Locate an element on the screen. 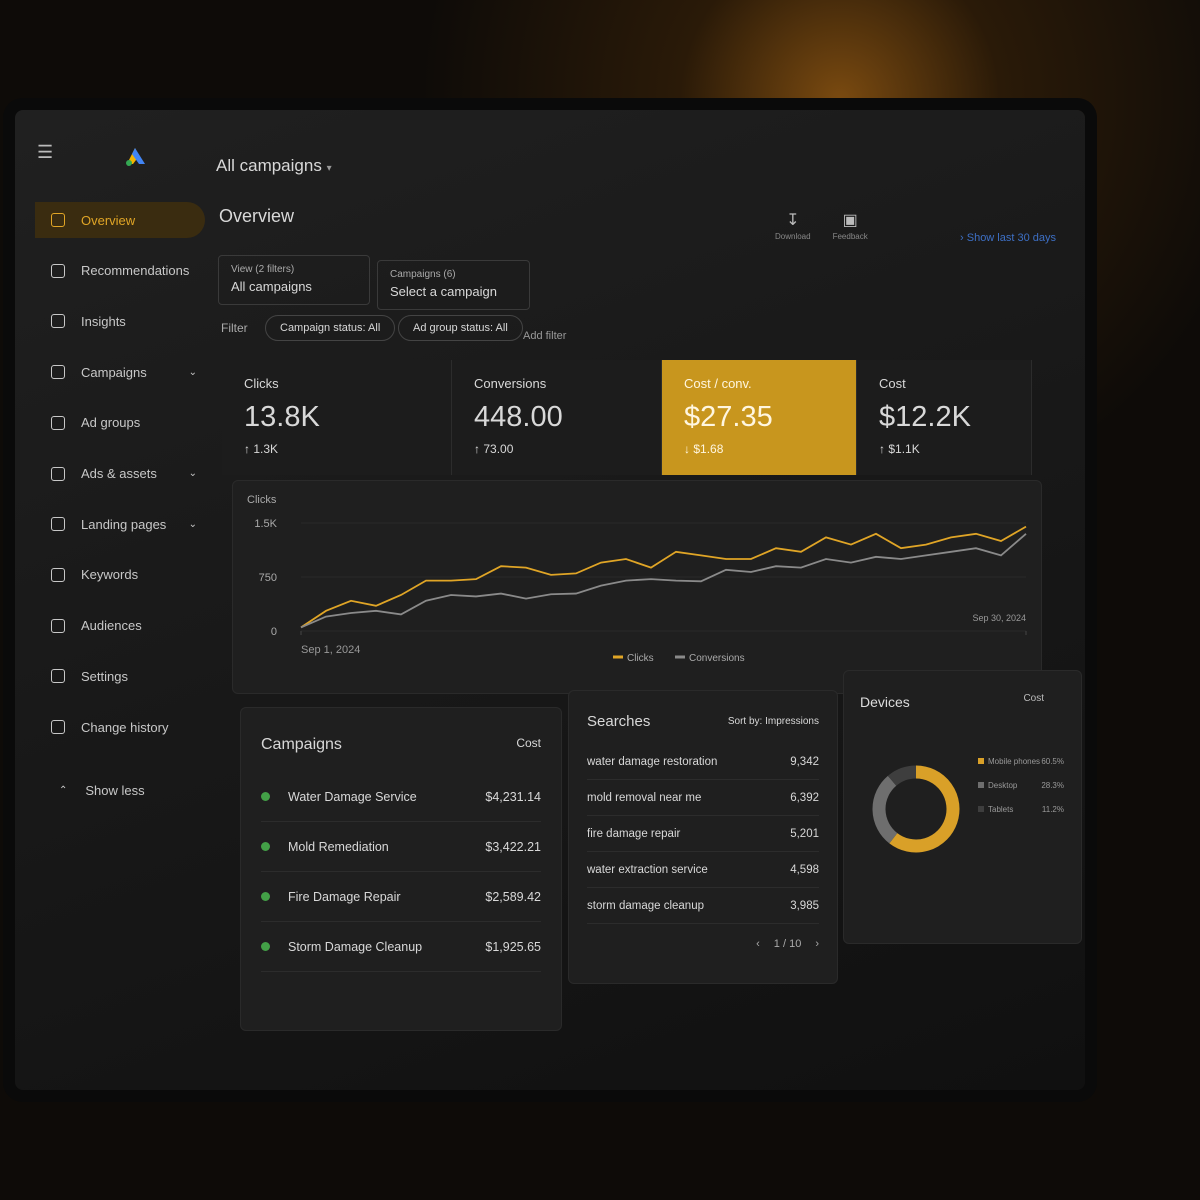  search-row: fire damage repair 5,201 is located at coordinates (703, 834).